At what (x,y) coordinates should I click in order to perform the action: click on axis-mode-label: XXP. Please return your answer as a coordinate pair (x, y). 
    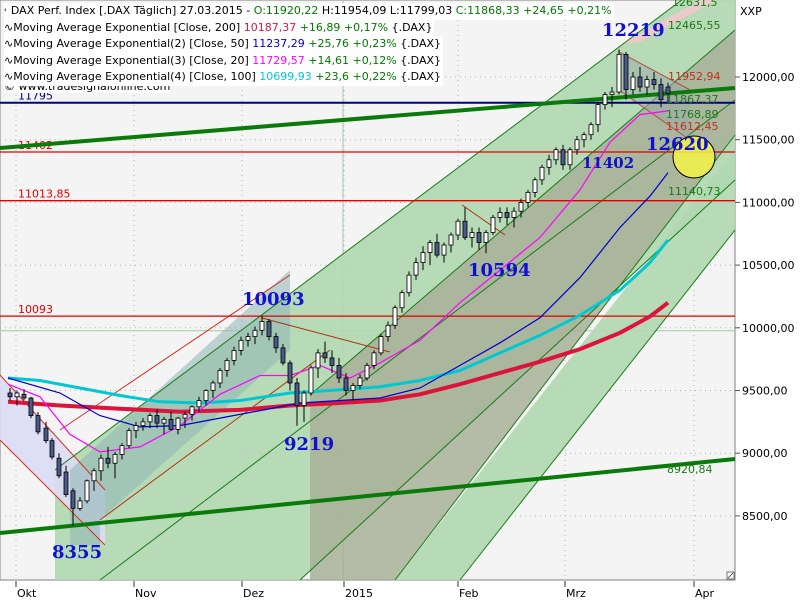
    Looking at the image, I should click on (751, 11).